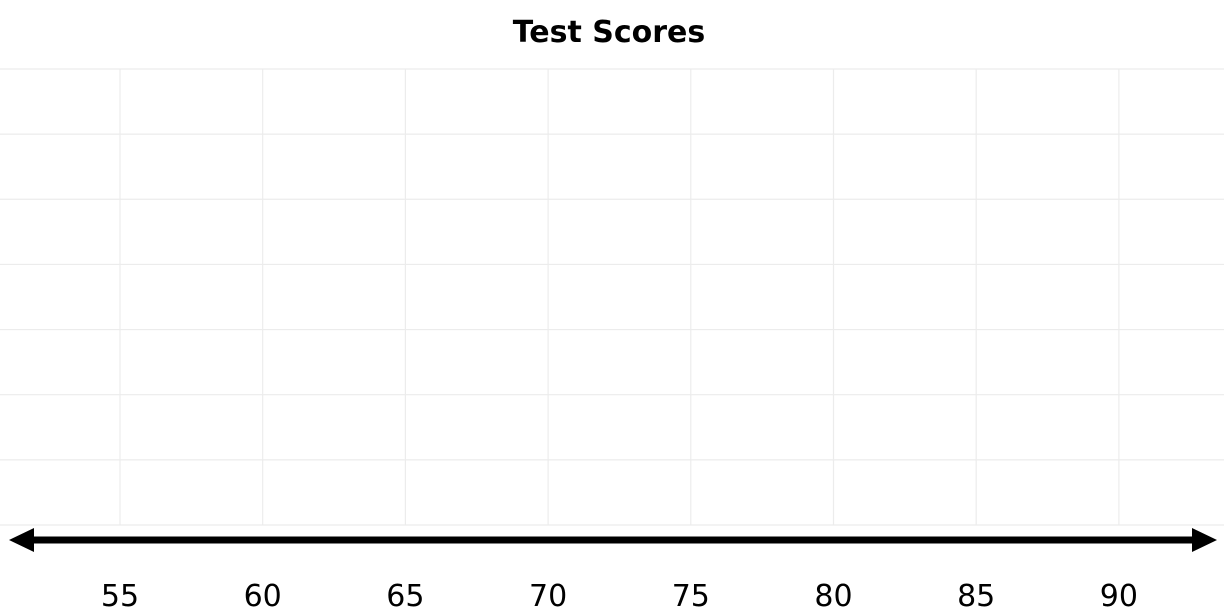 This screenshot has width=1224, height=615. I want to click on x-tick-label: 80, so click(833, 596).